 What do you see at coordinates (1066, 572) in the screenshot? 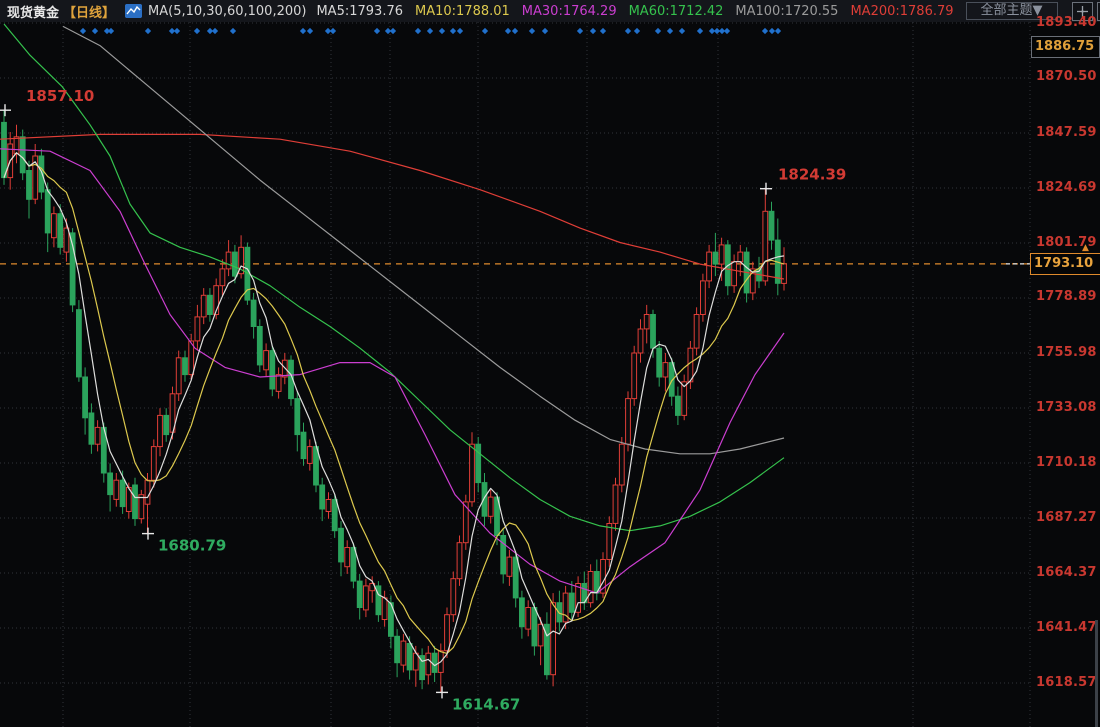
I see `axis-price-label: 1664.37` at bounding box center [1066, 572].